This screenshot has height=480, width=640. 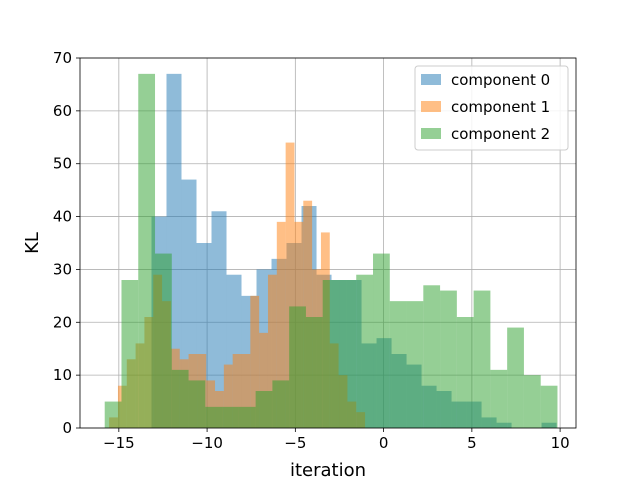 I want to click on x-tick-label: 0, so click(x=384, y=443).